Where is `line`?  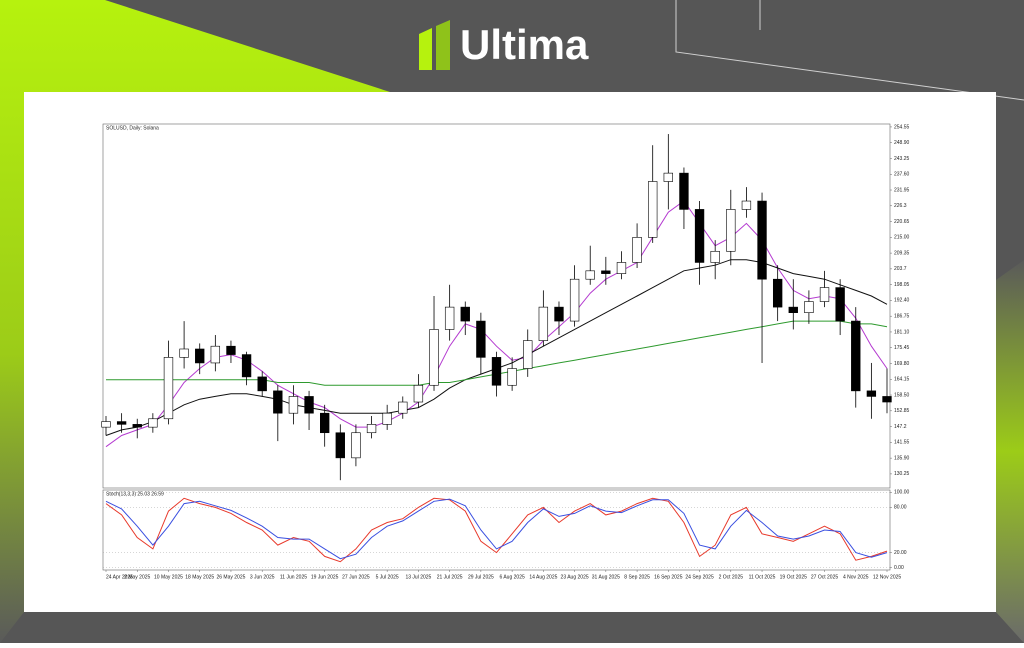 line is located at coordinates (496, 530).